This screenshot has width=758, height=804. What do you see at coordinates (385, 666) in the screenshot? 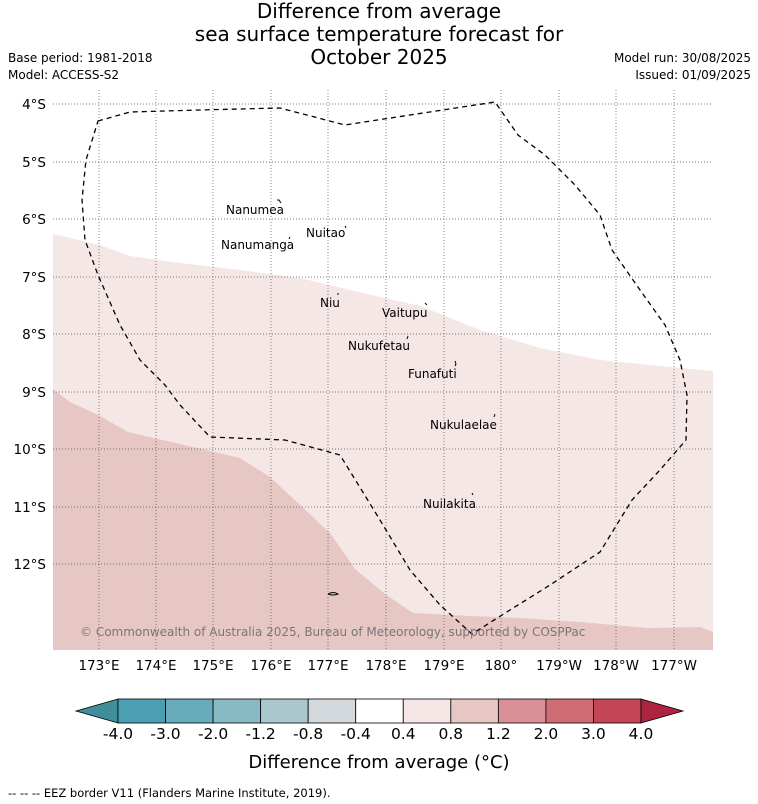
I see `lon-label-178e: 178°E` at bounding box center [385, 666].